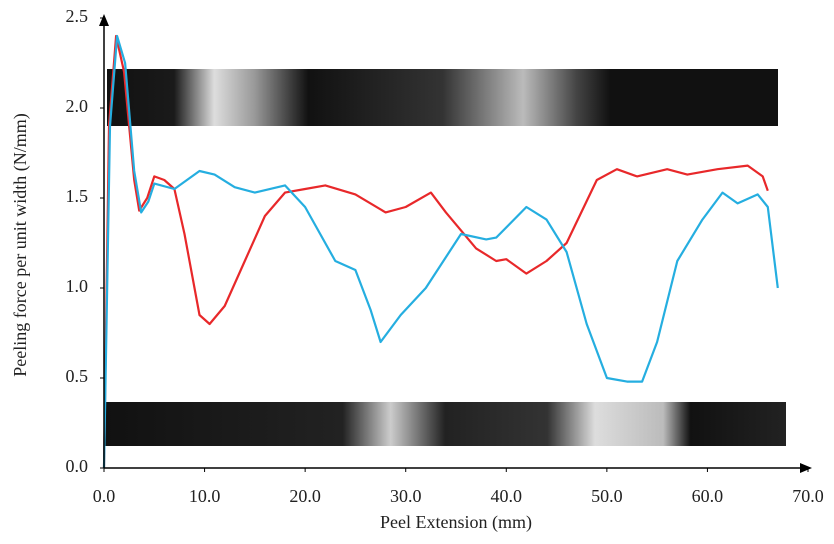 This screenshot has width=834, height=544. What do you see at coordinates (77, 376) in the screenshot?
I see `y-tick-label: 0.5` at bounding box center [77, 376].